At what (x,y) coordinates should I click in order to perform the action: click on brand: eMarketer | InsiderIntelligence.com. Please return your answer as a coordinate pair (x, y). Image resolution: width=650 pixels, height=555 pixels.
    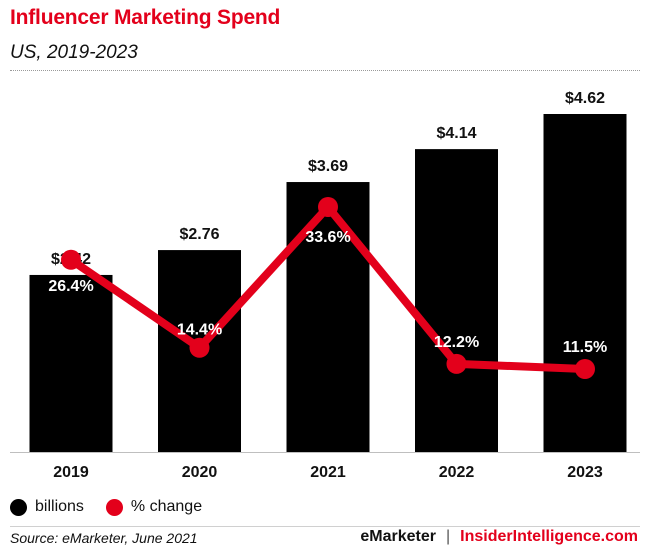
    Looking at the image, I should click on (499, 537).